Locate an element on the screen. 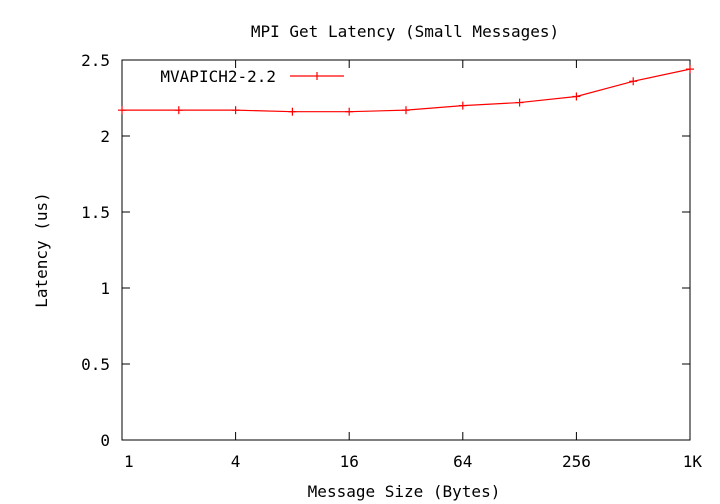  y-tick-label: 2.5 is located at coordinates (95, 60).